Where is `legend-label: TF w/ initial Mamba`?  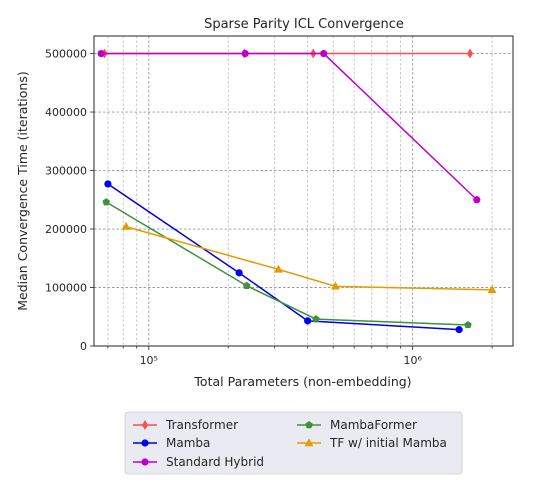
legend-label: TF w/ initial Mamba is located at coordinates (388, 443).